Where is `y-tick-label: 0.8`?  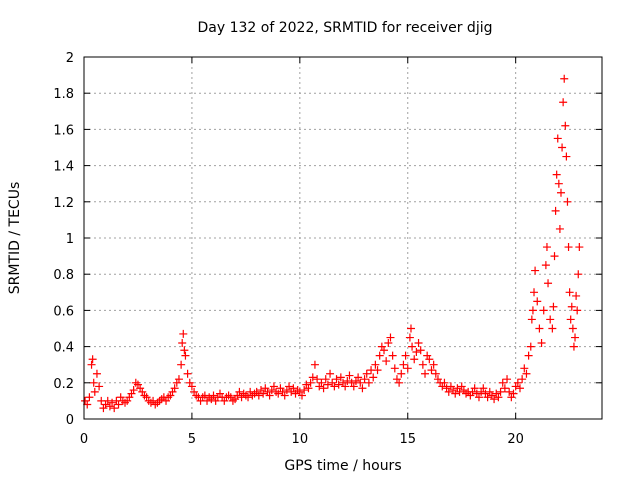
y-tick-label: 0.8 is located at coordinates (63, 275).